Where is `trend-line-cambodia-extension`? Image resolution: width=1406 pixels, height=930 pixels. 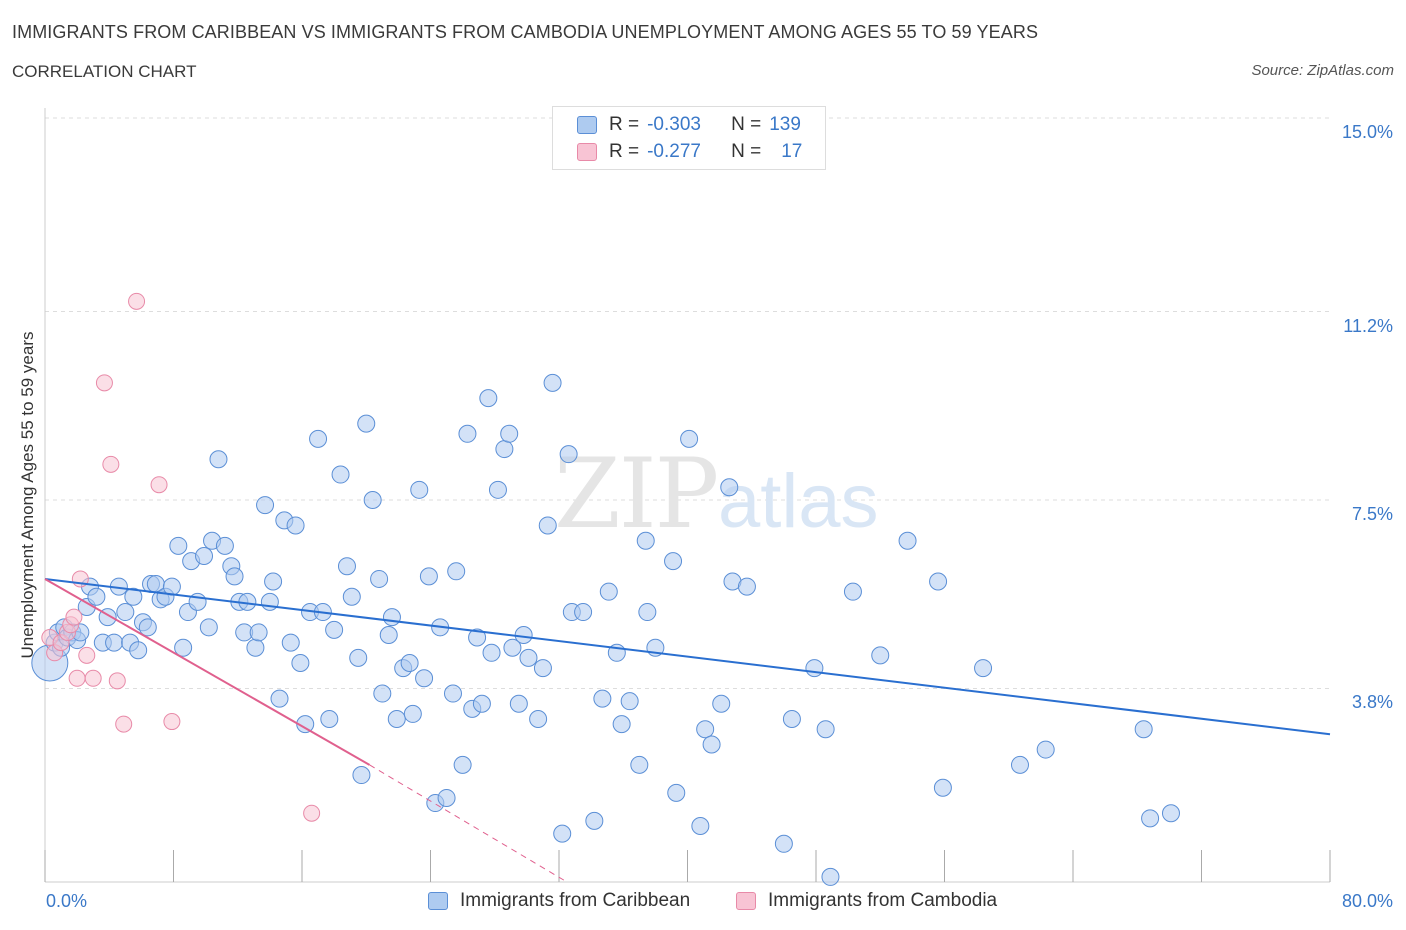
trend-line-cambodia-extension is located at coordinates (468, 823).